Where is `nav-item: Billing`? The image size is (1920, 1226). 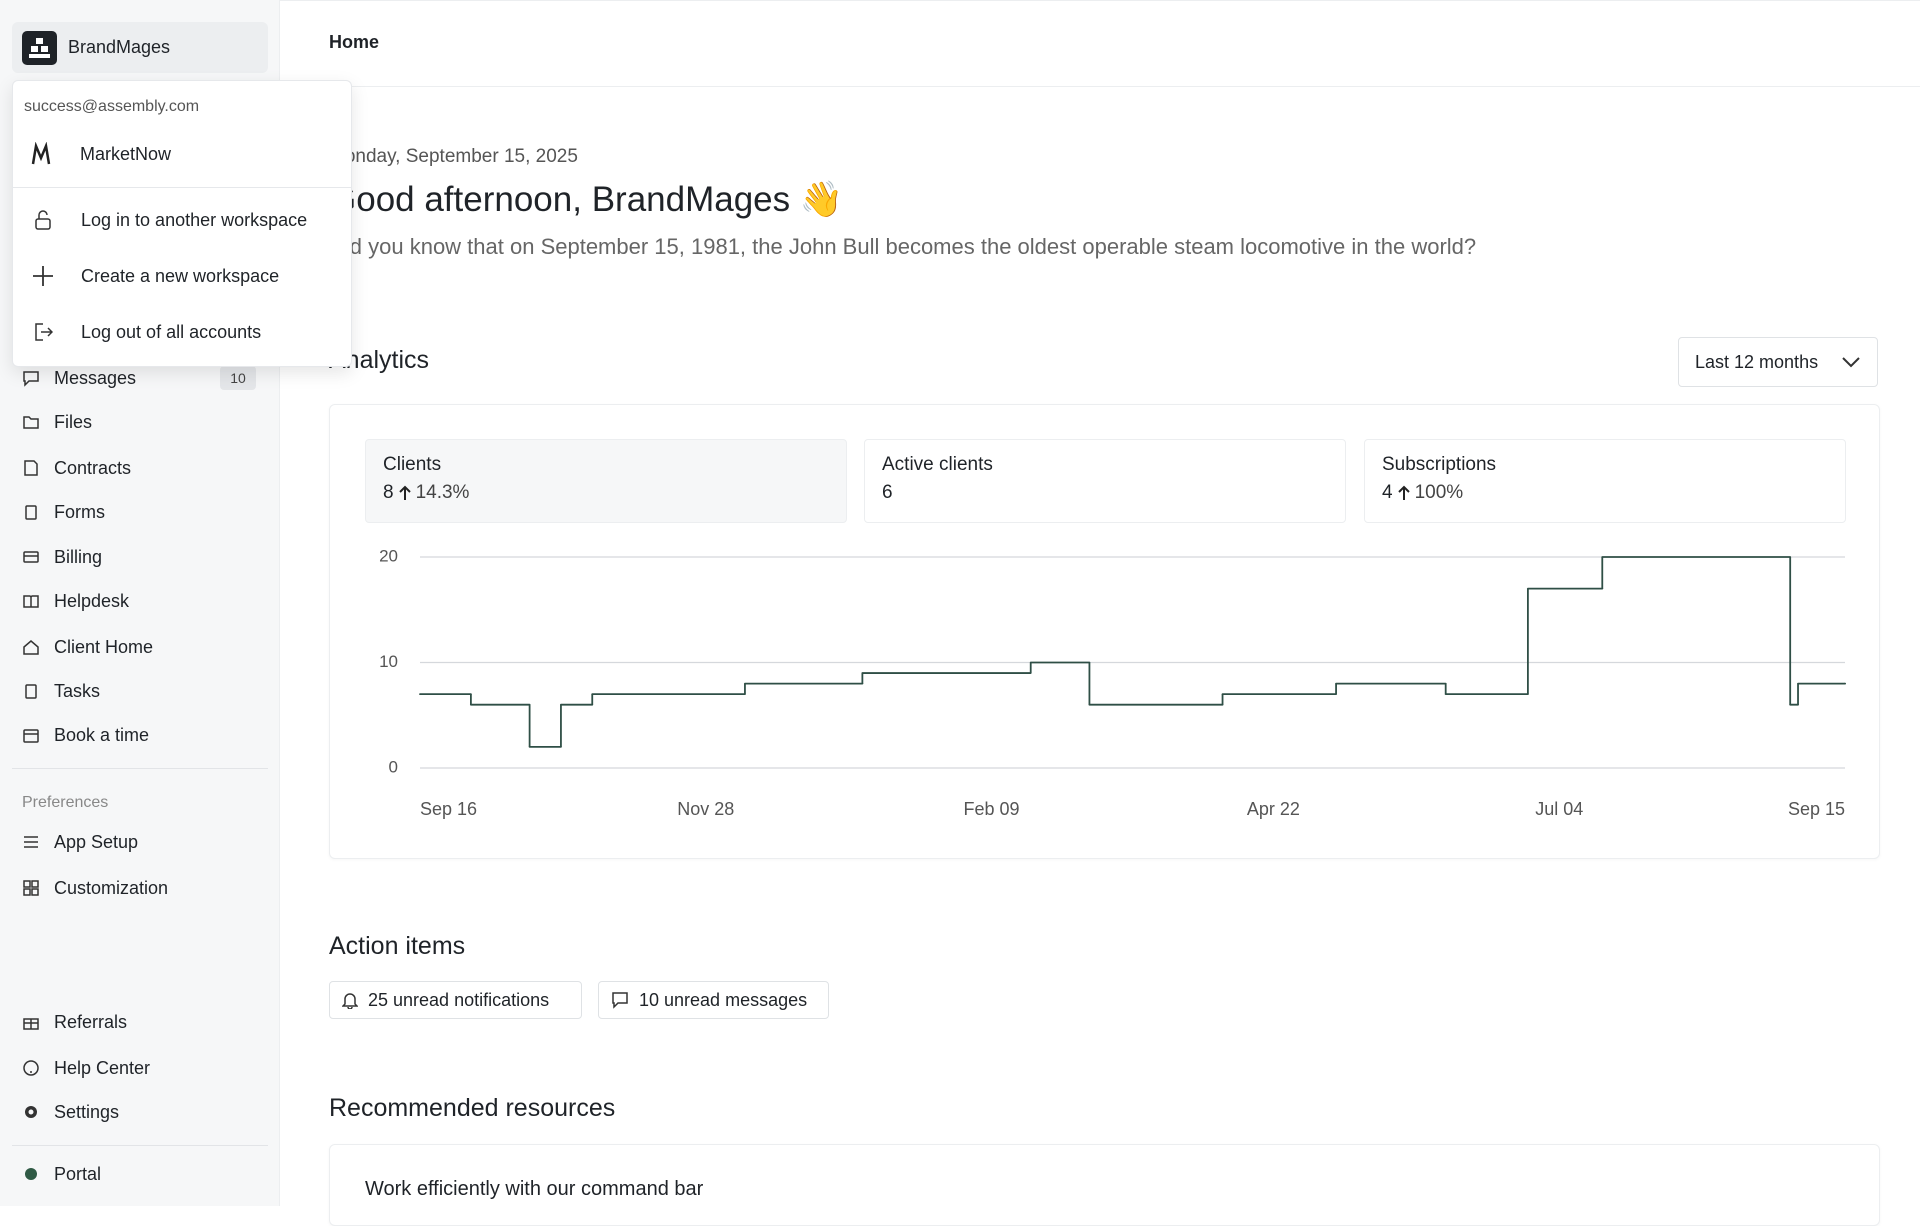 nav-item: Billing is located at coordinates (62, 557).